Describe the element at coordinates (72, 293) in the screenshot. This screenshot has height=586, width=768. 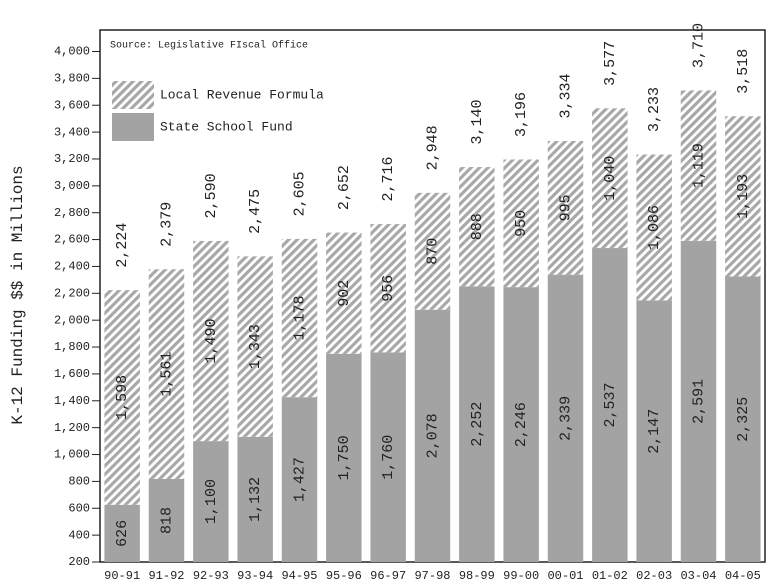
I see `y-tick-label: 2,200` at that location.